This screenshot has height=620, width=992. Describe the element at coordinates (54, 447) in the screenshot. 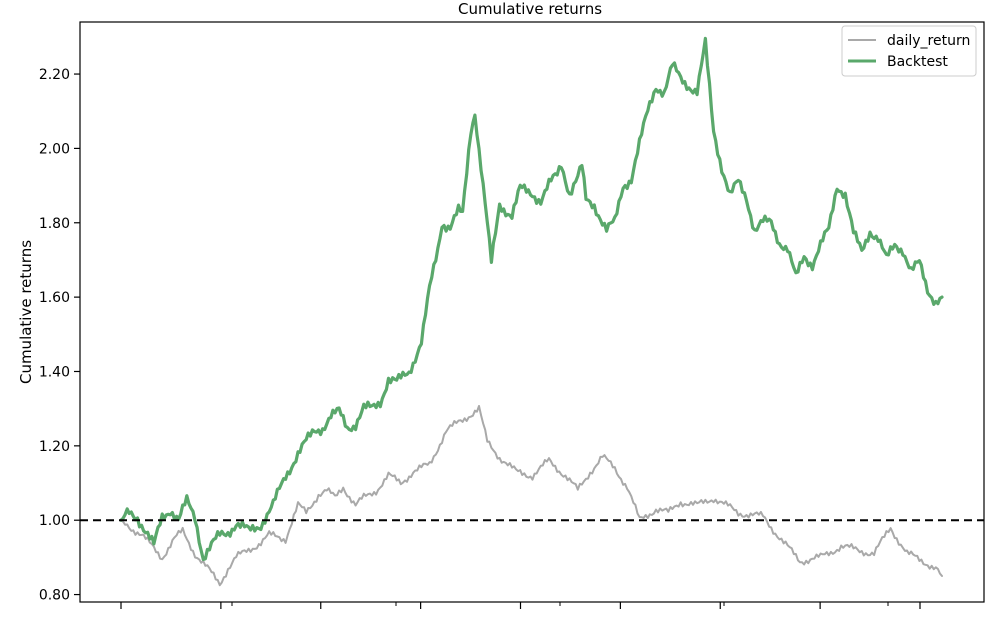

I see `y-tick-label: 1.20` at that location.